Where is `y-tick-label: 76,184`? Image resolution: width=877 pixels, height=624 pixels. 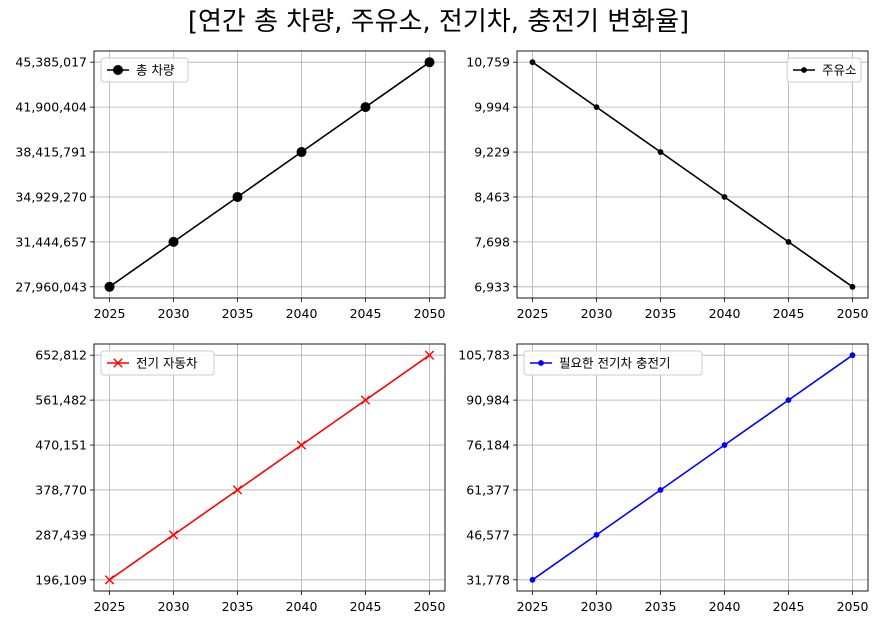
y-tick-label: 76,184 is located at coordinates (488, 445).